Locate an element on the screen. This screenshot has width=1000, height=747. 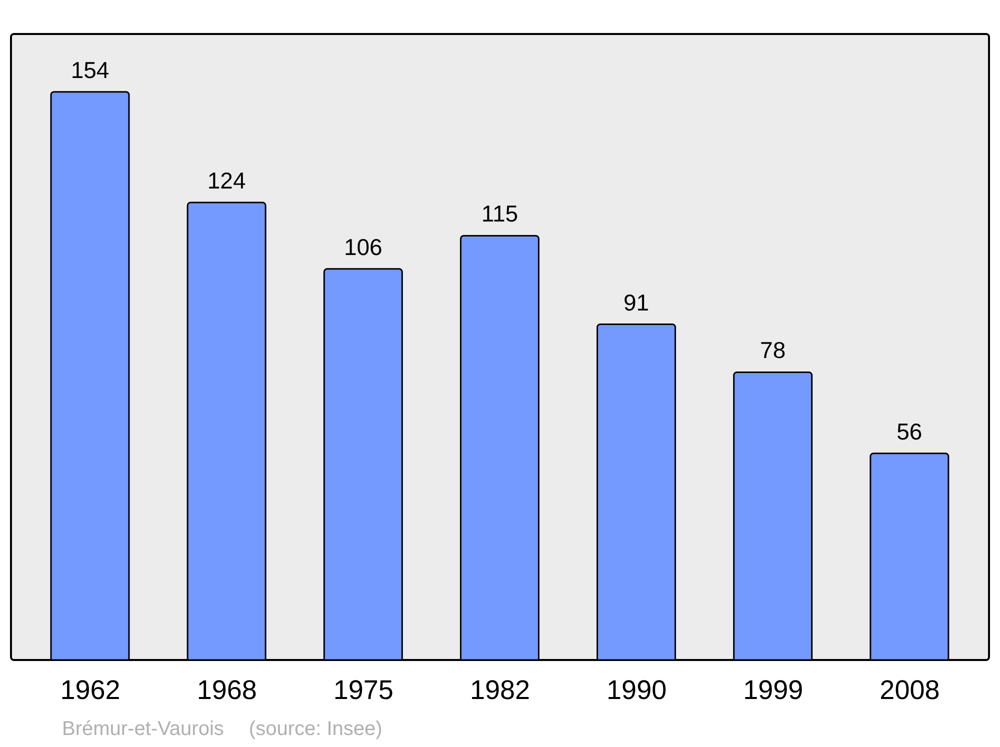
x-tick-label: 1962 is located at coordinates (90, 690).